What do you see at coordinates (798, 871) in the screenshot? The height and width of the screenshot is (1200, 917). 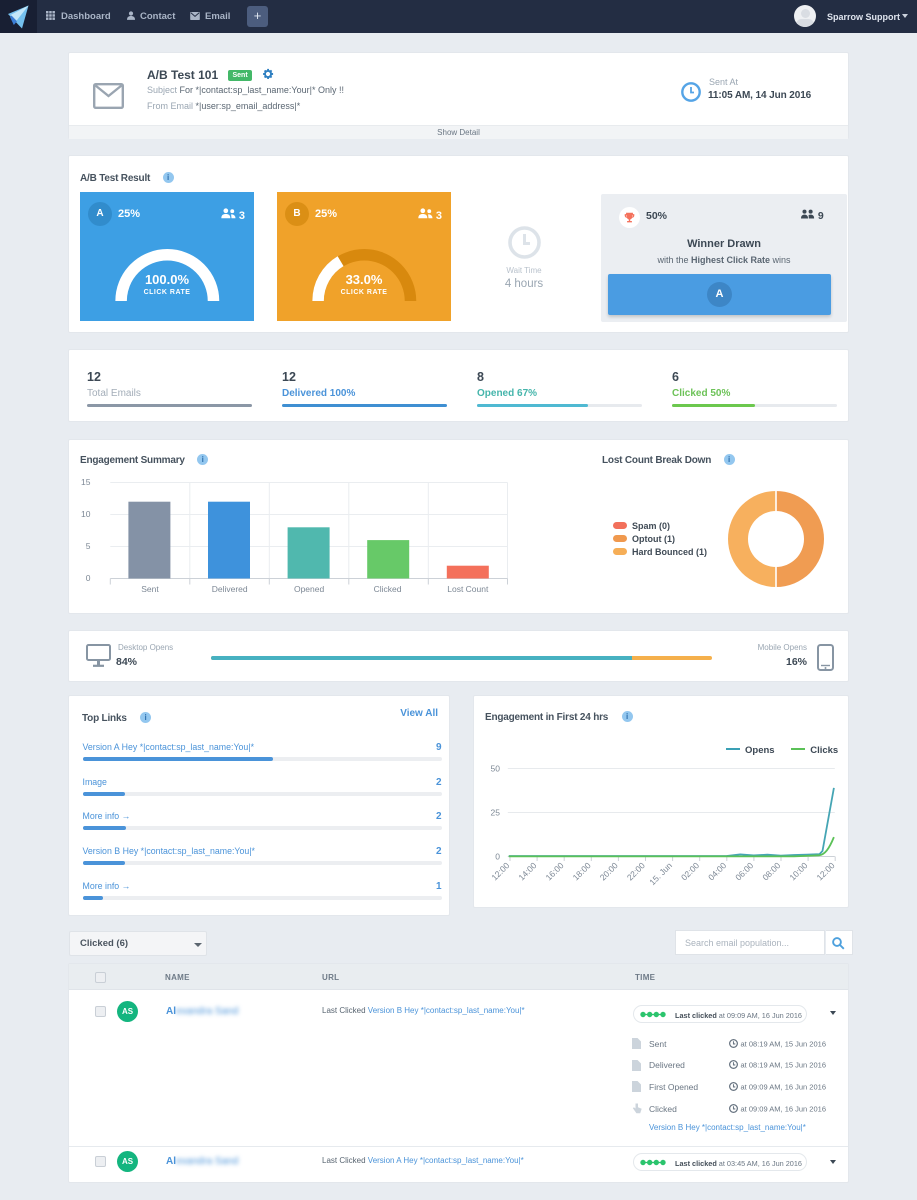 I see `svg-text: 10:00` at bounding box center [798, 871].